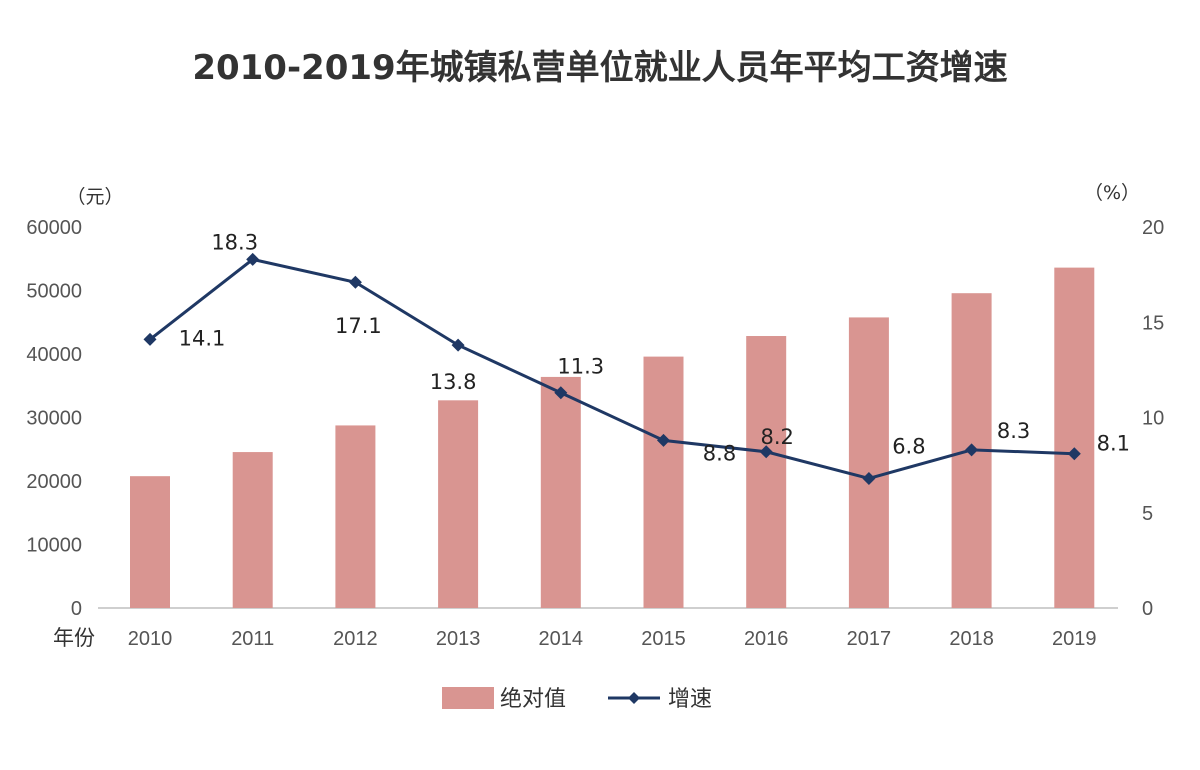 Image resolution: width=1200 pixels, height=770 pixels. Describe the element at coordinates (94, 197) in the screenshot. I see `left-axis-unit: （元）` at that location.